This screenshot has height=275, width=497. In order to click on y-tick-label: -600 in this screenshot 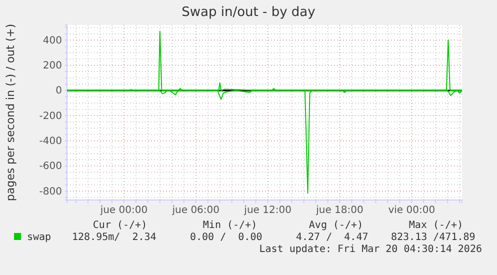, I will do `click(50, 166)`.